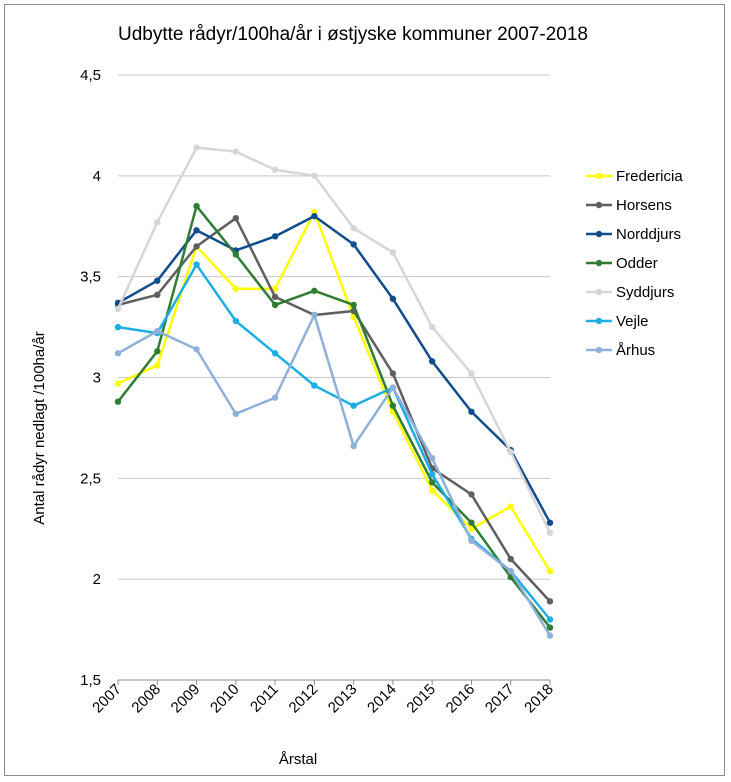 The height and width of the screenshot is (782, 731). What do you see at coordinates (630, 292) in the screenshot?
I see `legend-item: Syddjurs` at bounding box center [630, 292].